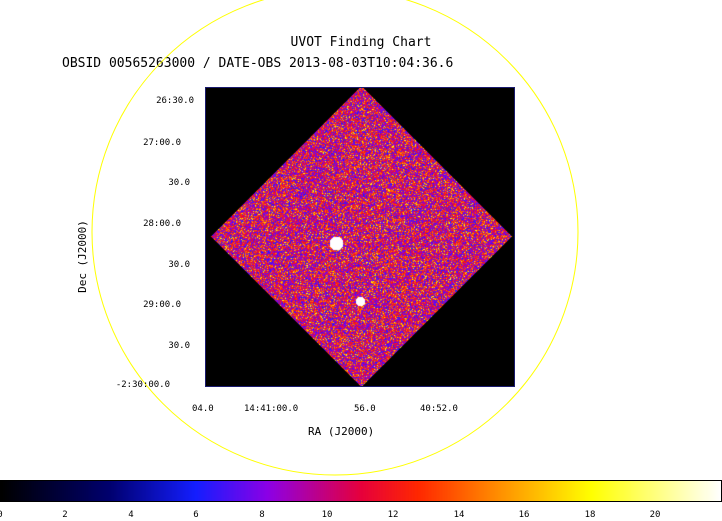  Describe the element at coordinates (361, 491) in the screenshot. I see `colorbar` at that location.